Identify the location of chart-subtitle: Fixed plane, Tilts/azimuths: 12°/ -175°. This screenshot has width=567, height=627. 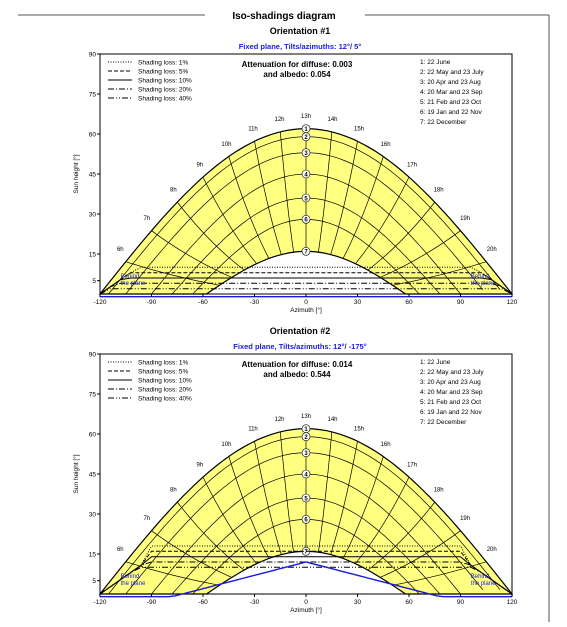
(299, 346).